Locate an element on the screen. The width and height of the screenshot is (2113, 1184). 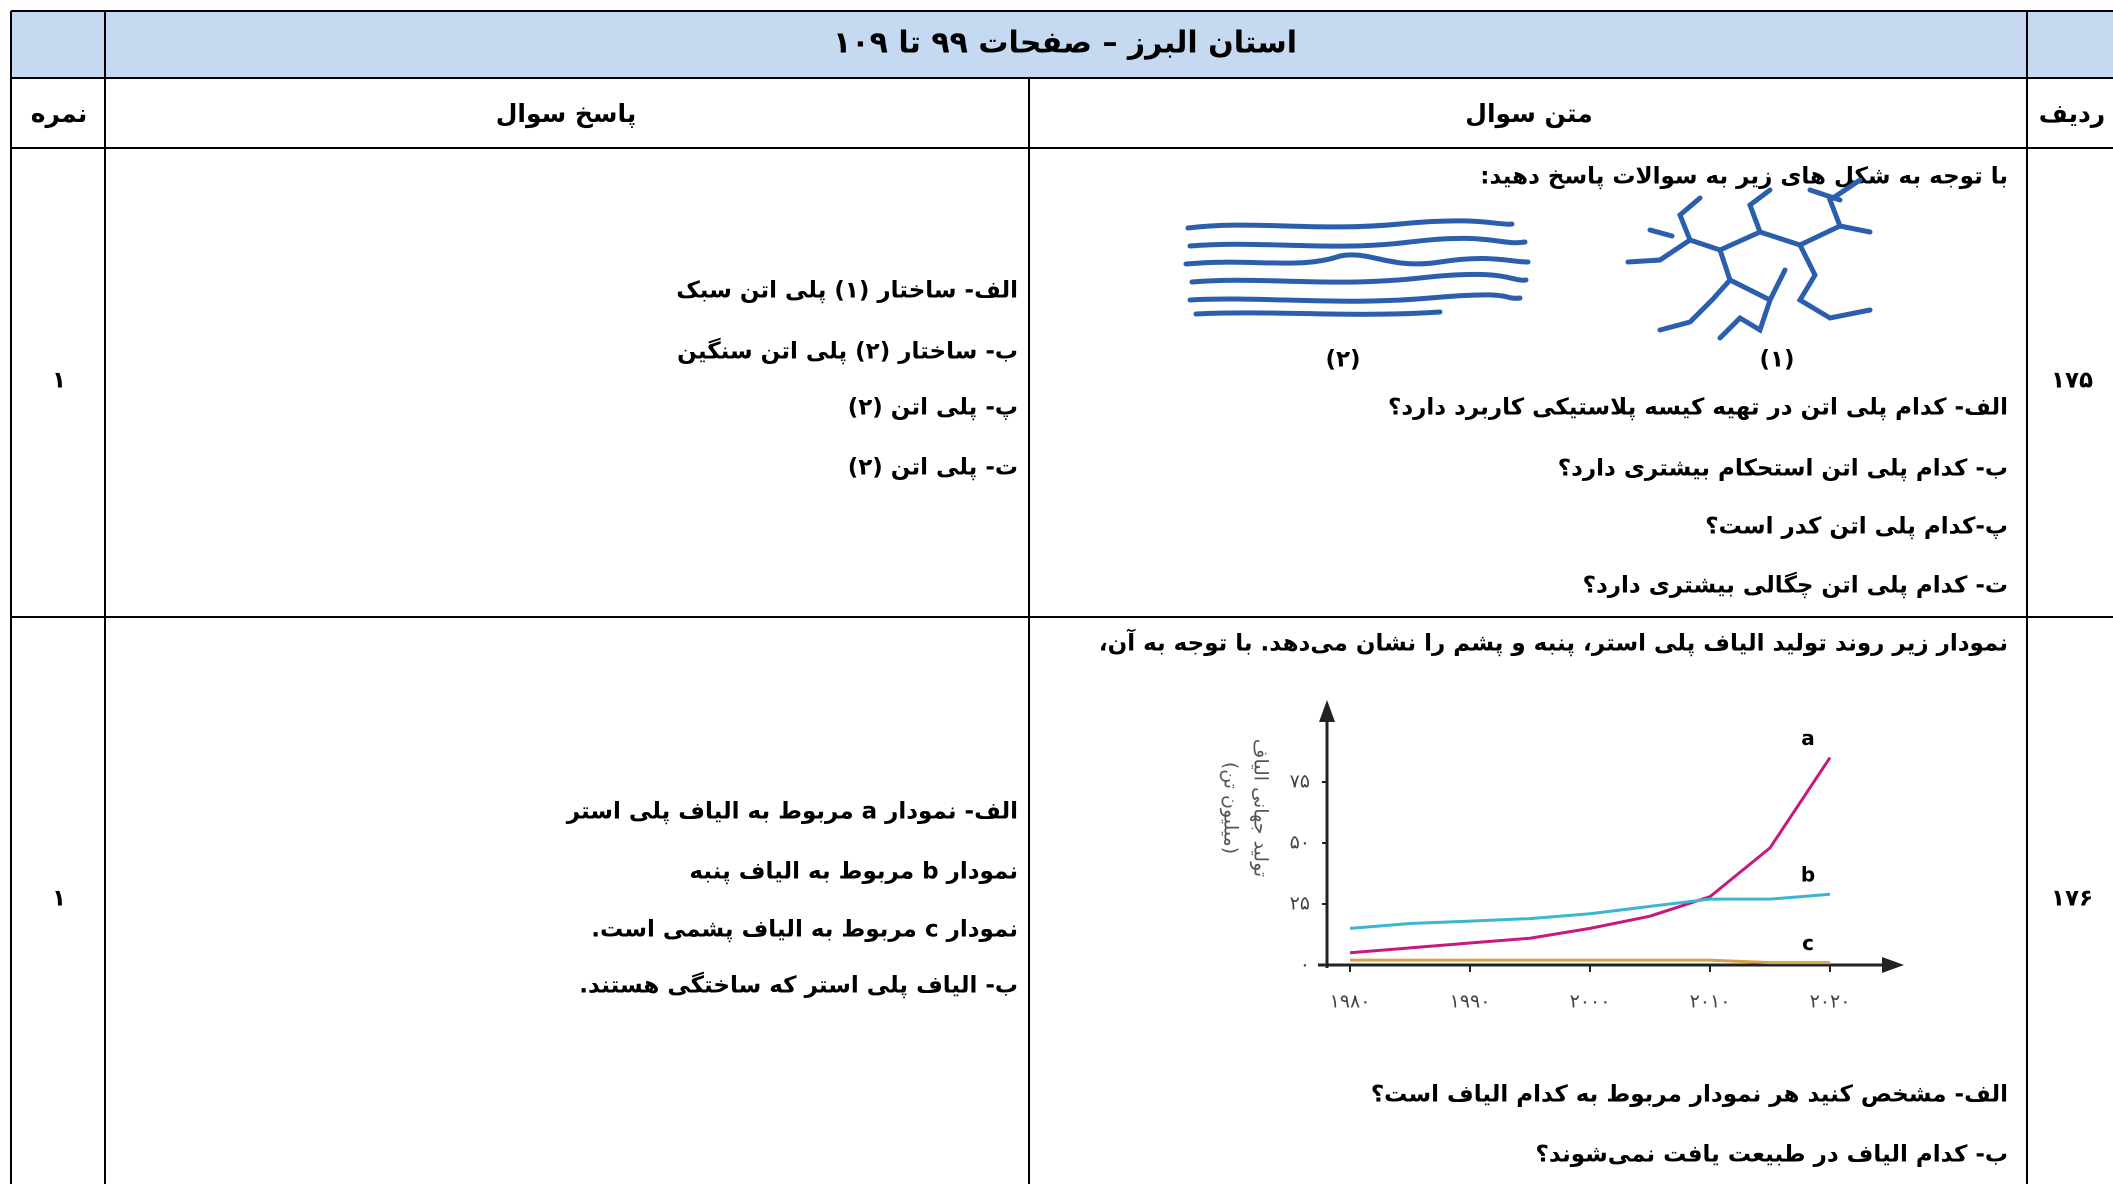
x-tick-label: ۲۰۲۰ is located at coordinates (1830, 1002).